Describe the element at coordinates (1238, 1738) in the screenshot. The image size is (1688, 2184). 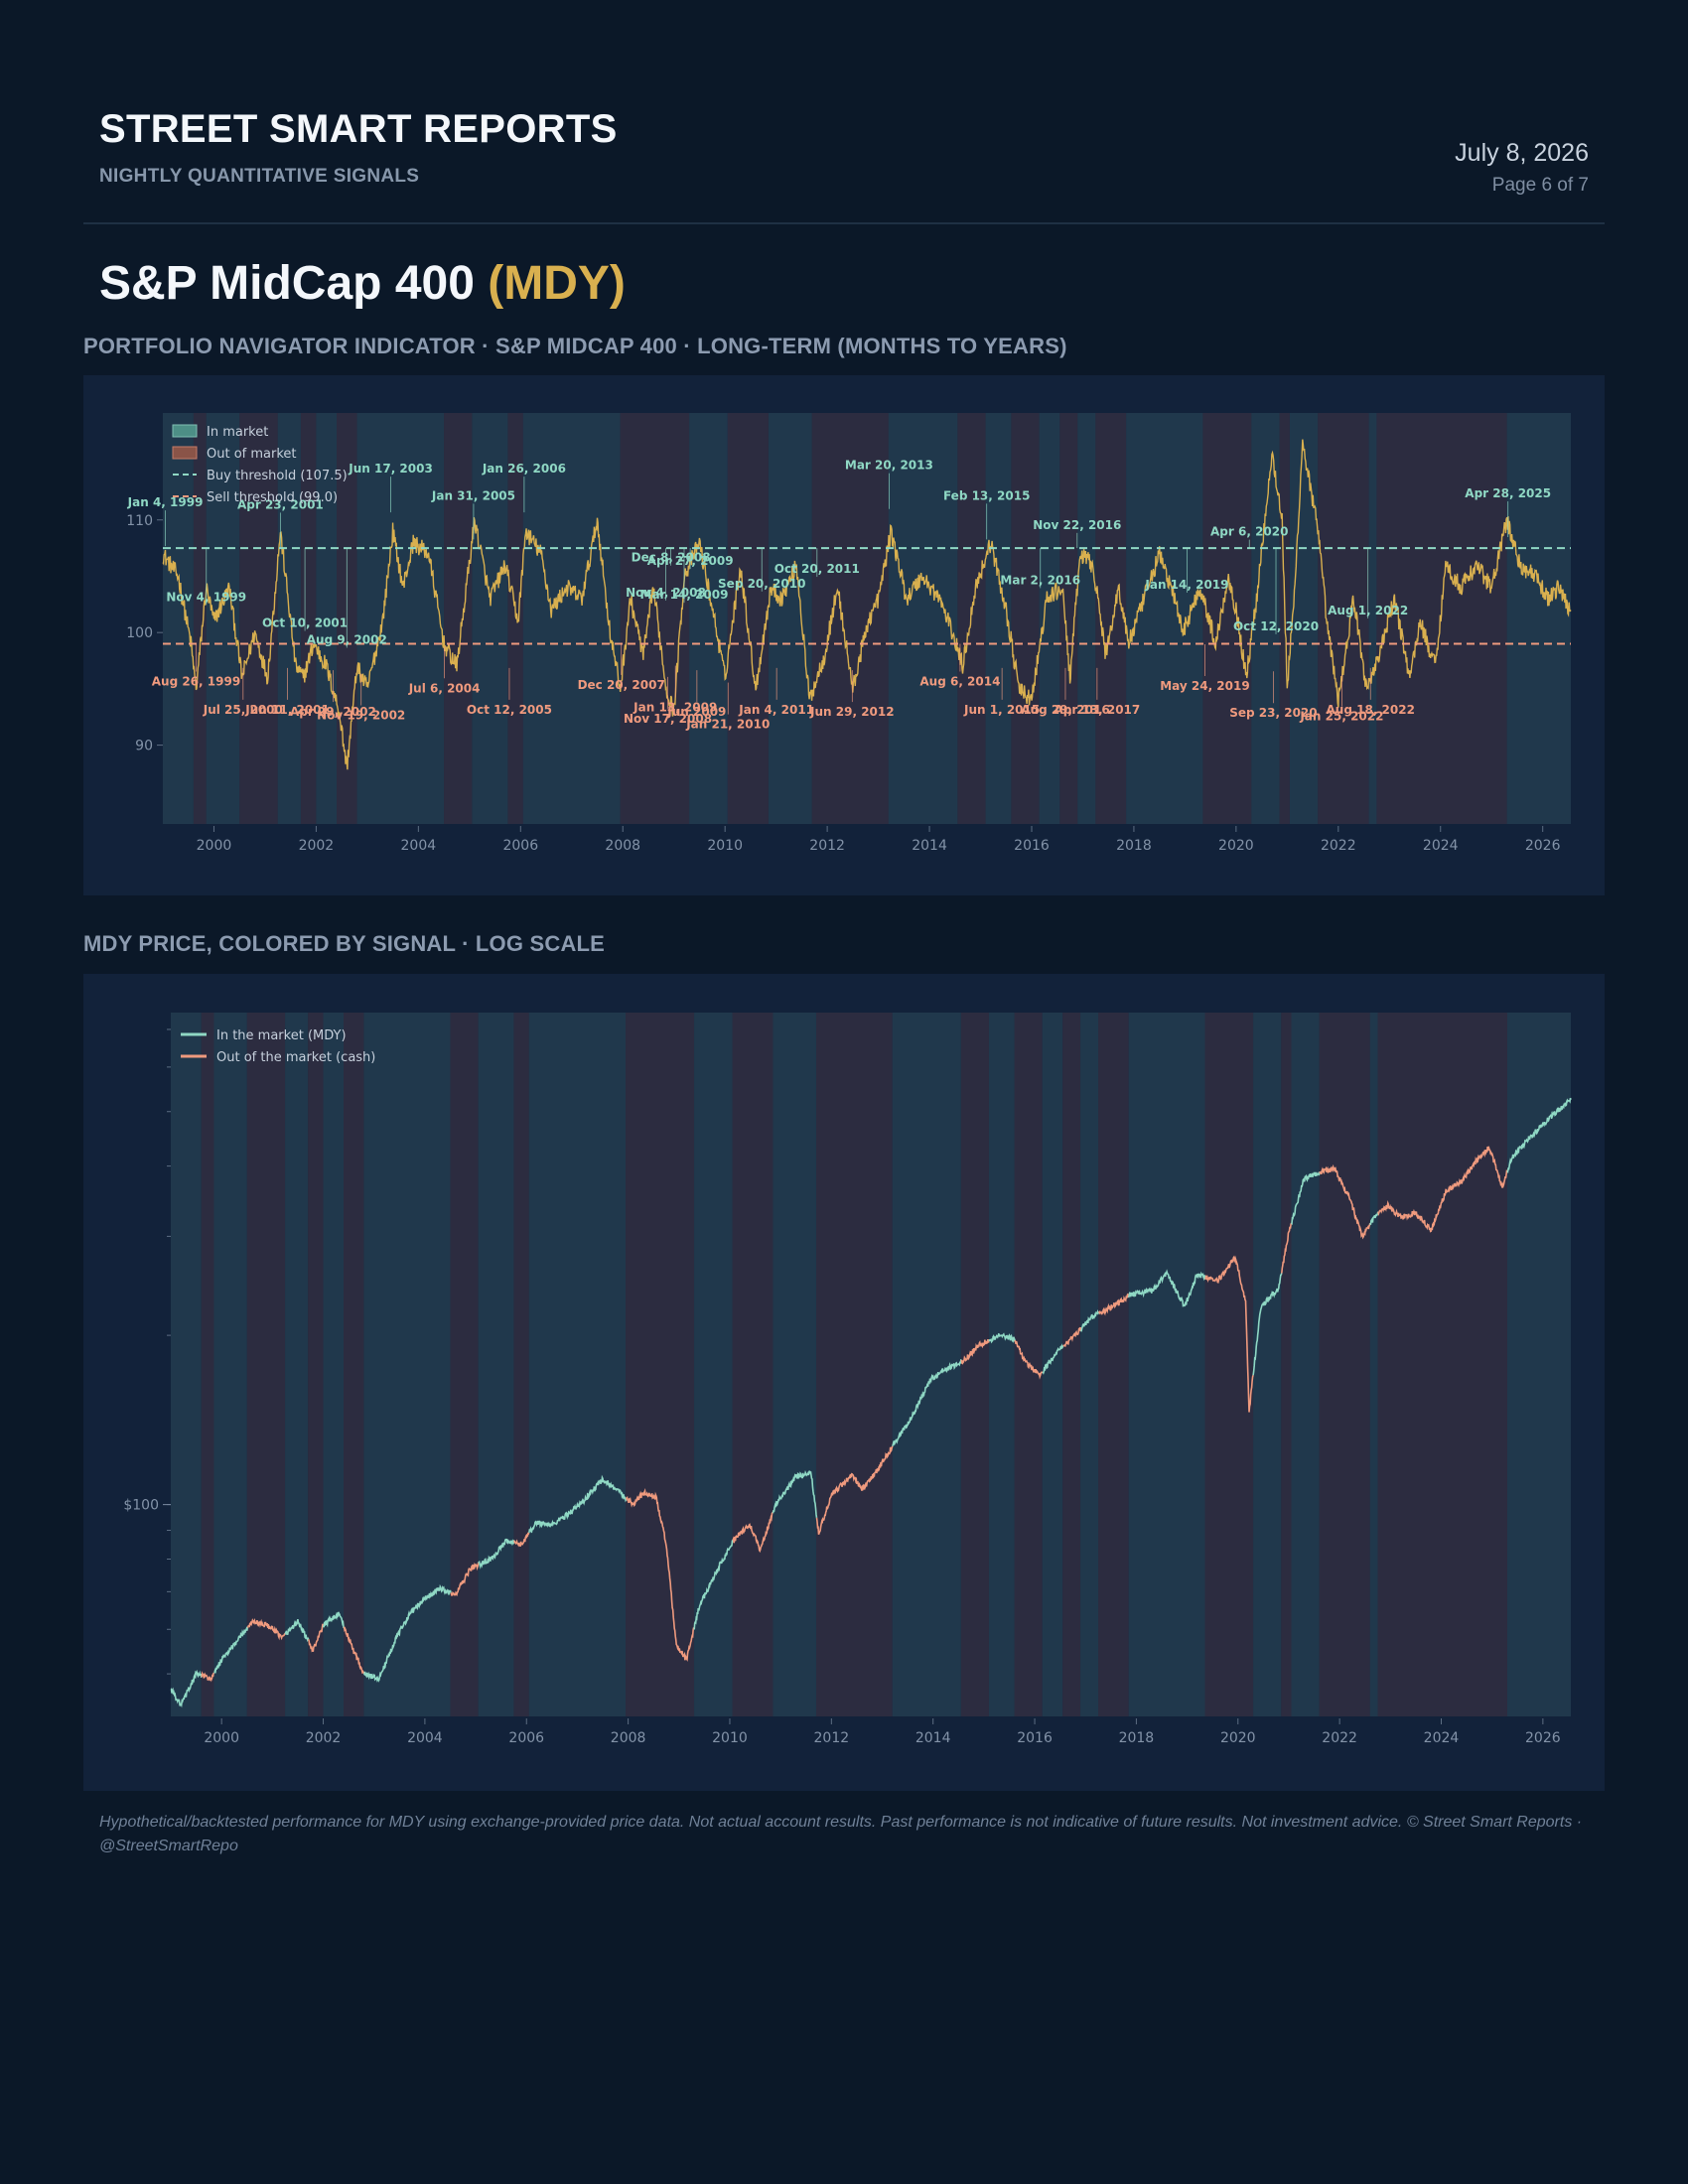
I see `price-x-tick-label: 2020` at that location.